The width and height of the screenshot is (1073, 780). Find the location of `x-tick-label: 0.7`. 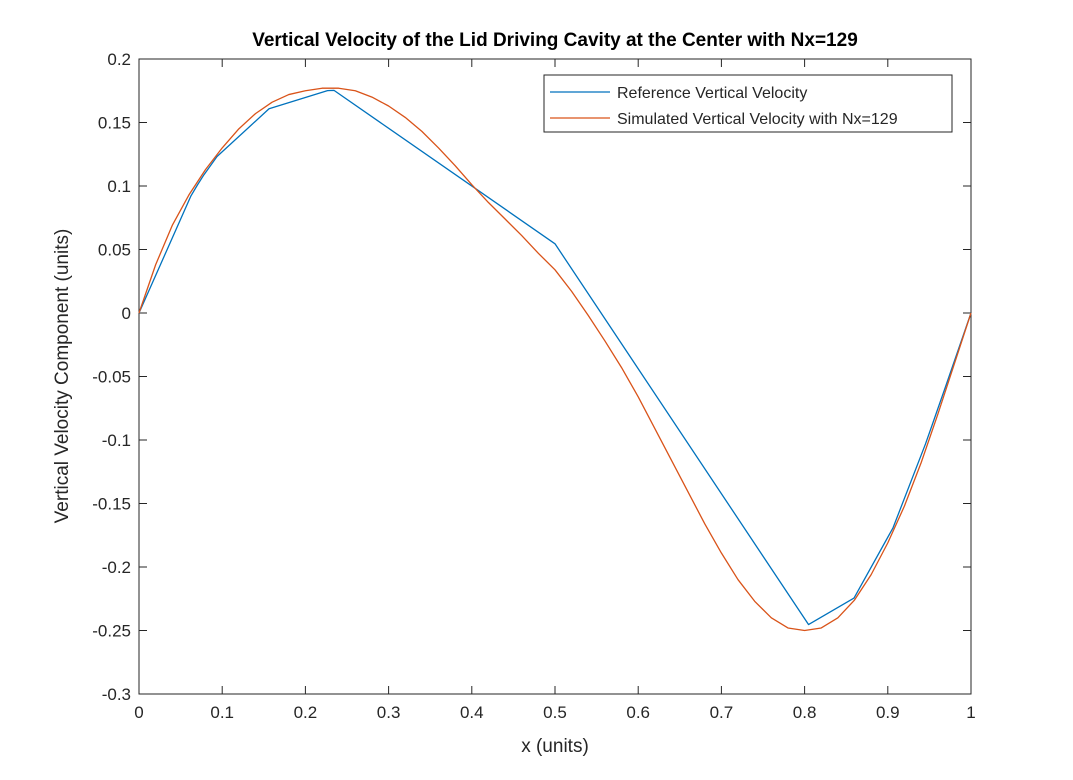

x-tick-label: 0.7 is located at coordinates (722, 712).